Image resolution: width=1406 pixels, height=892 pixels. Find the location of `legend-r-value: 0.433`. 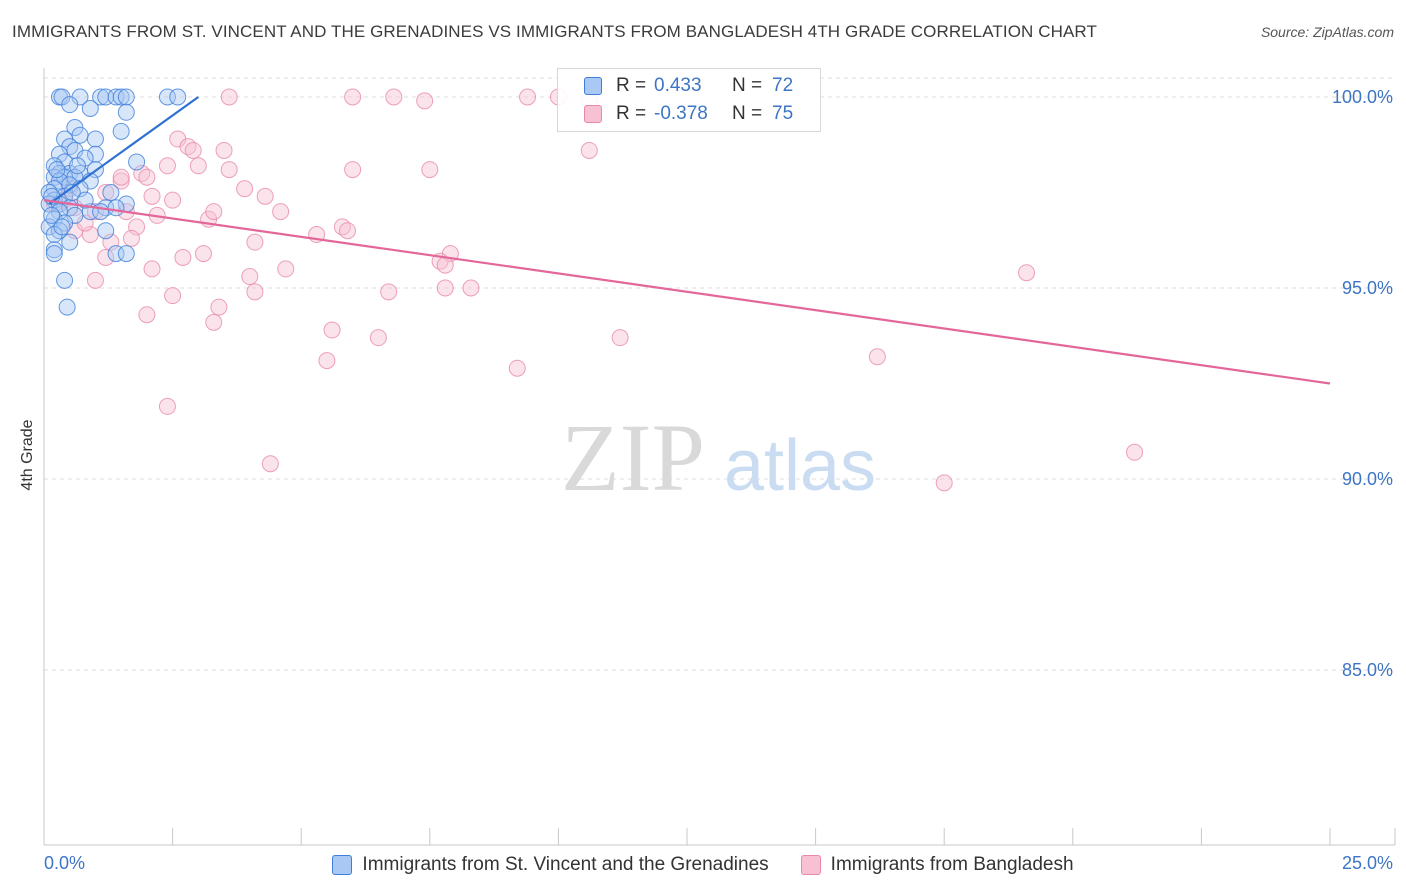

legend-r-value: 0.433 is located at coordinates (678, 85).